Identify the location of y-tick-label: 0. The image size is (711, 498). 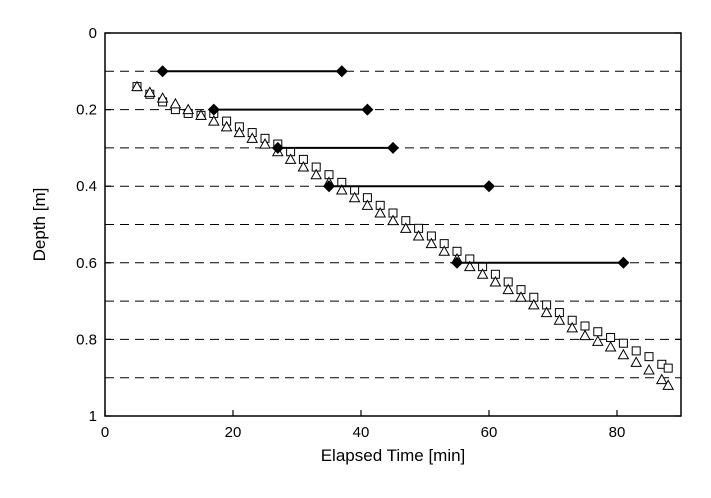
(93, 33).